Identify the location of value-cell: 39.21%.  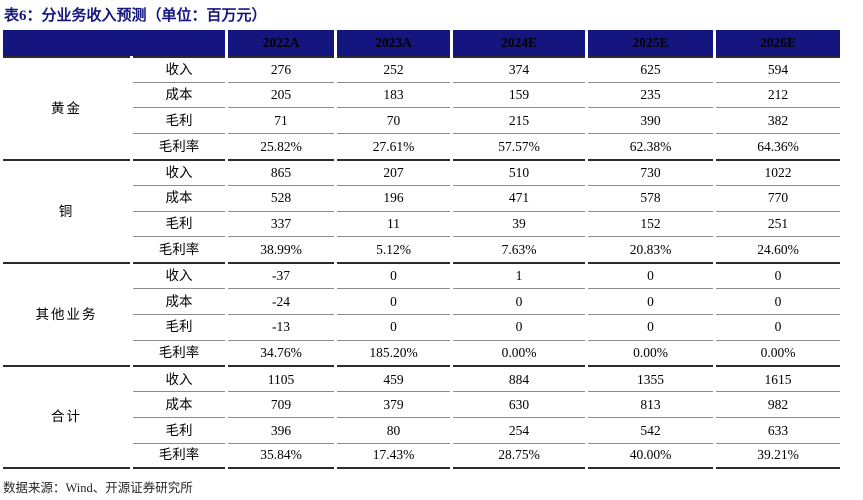
(778, 455).